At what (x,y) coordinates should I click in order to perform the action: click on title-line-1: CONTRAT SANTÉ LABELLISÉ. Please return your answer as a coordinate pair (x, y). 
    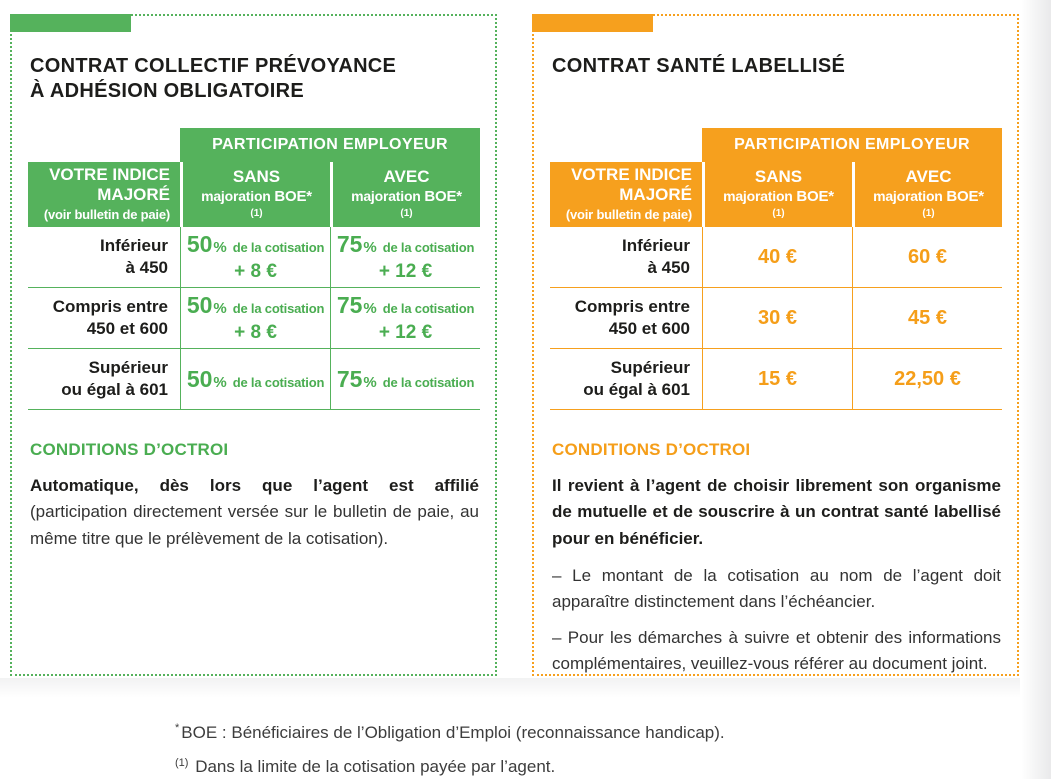
    Looking at the image, I should click on (699, 66).